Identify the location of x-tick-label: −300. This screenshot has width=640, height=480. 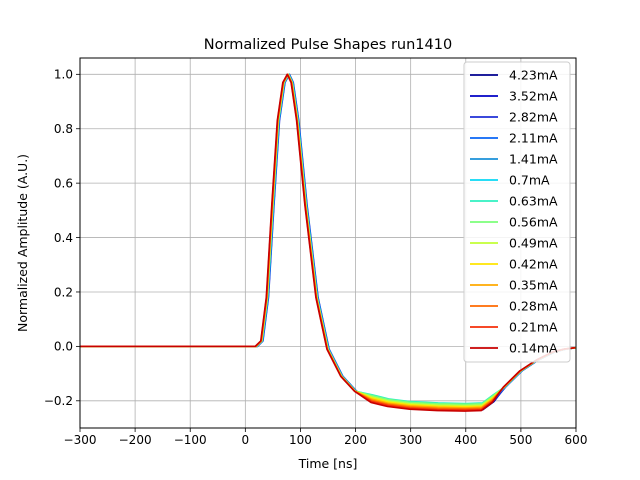
(80, 440).